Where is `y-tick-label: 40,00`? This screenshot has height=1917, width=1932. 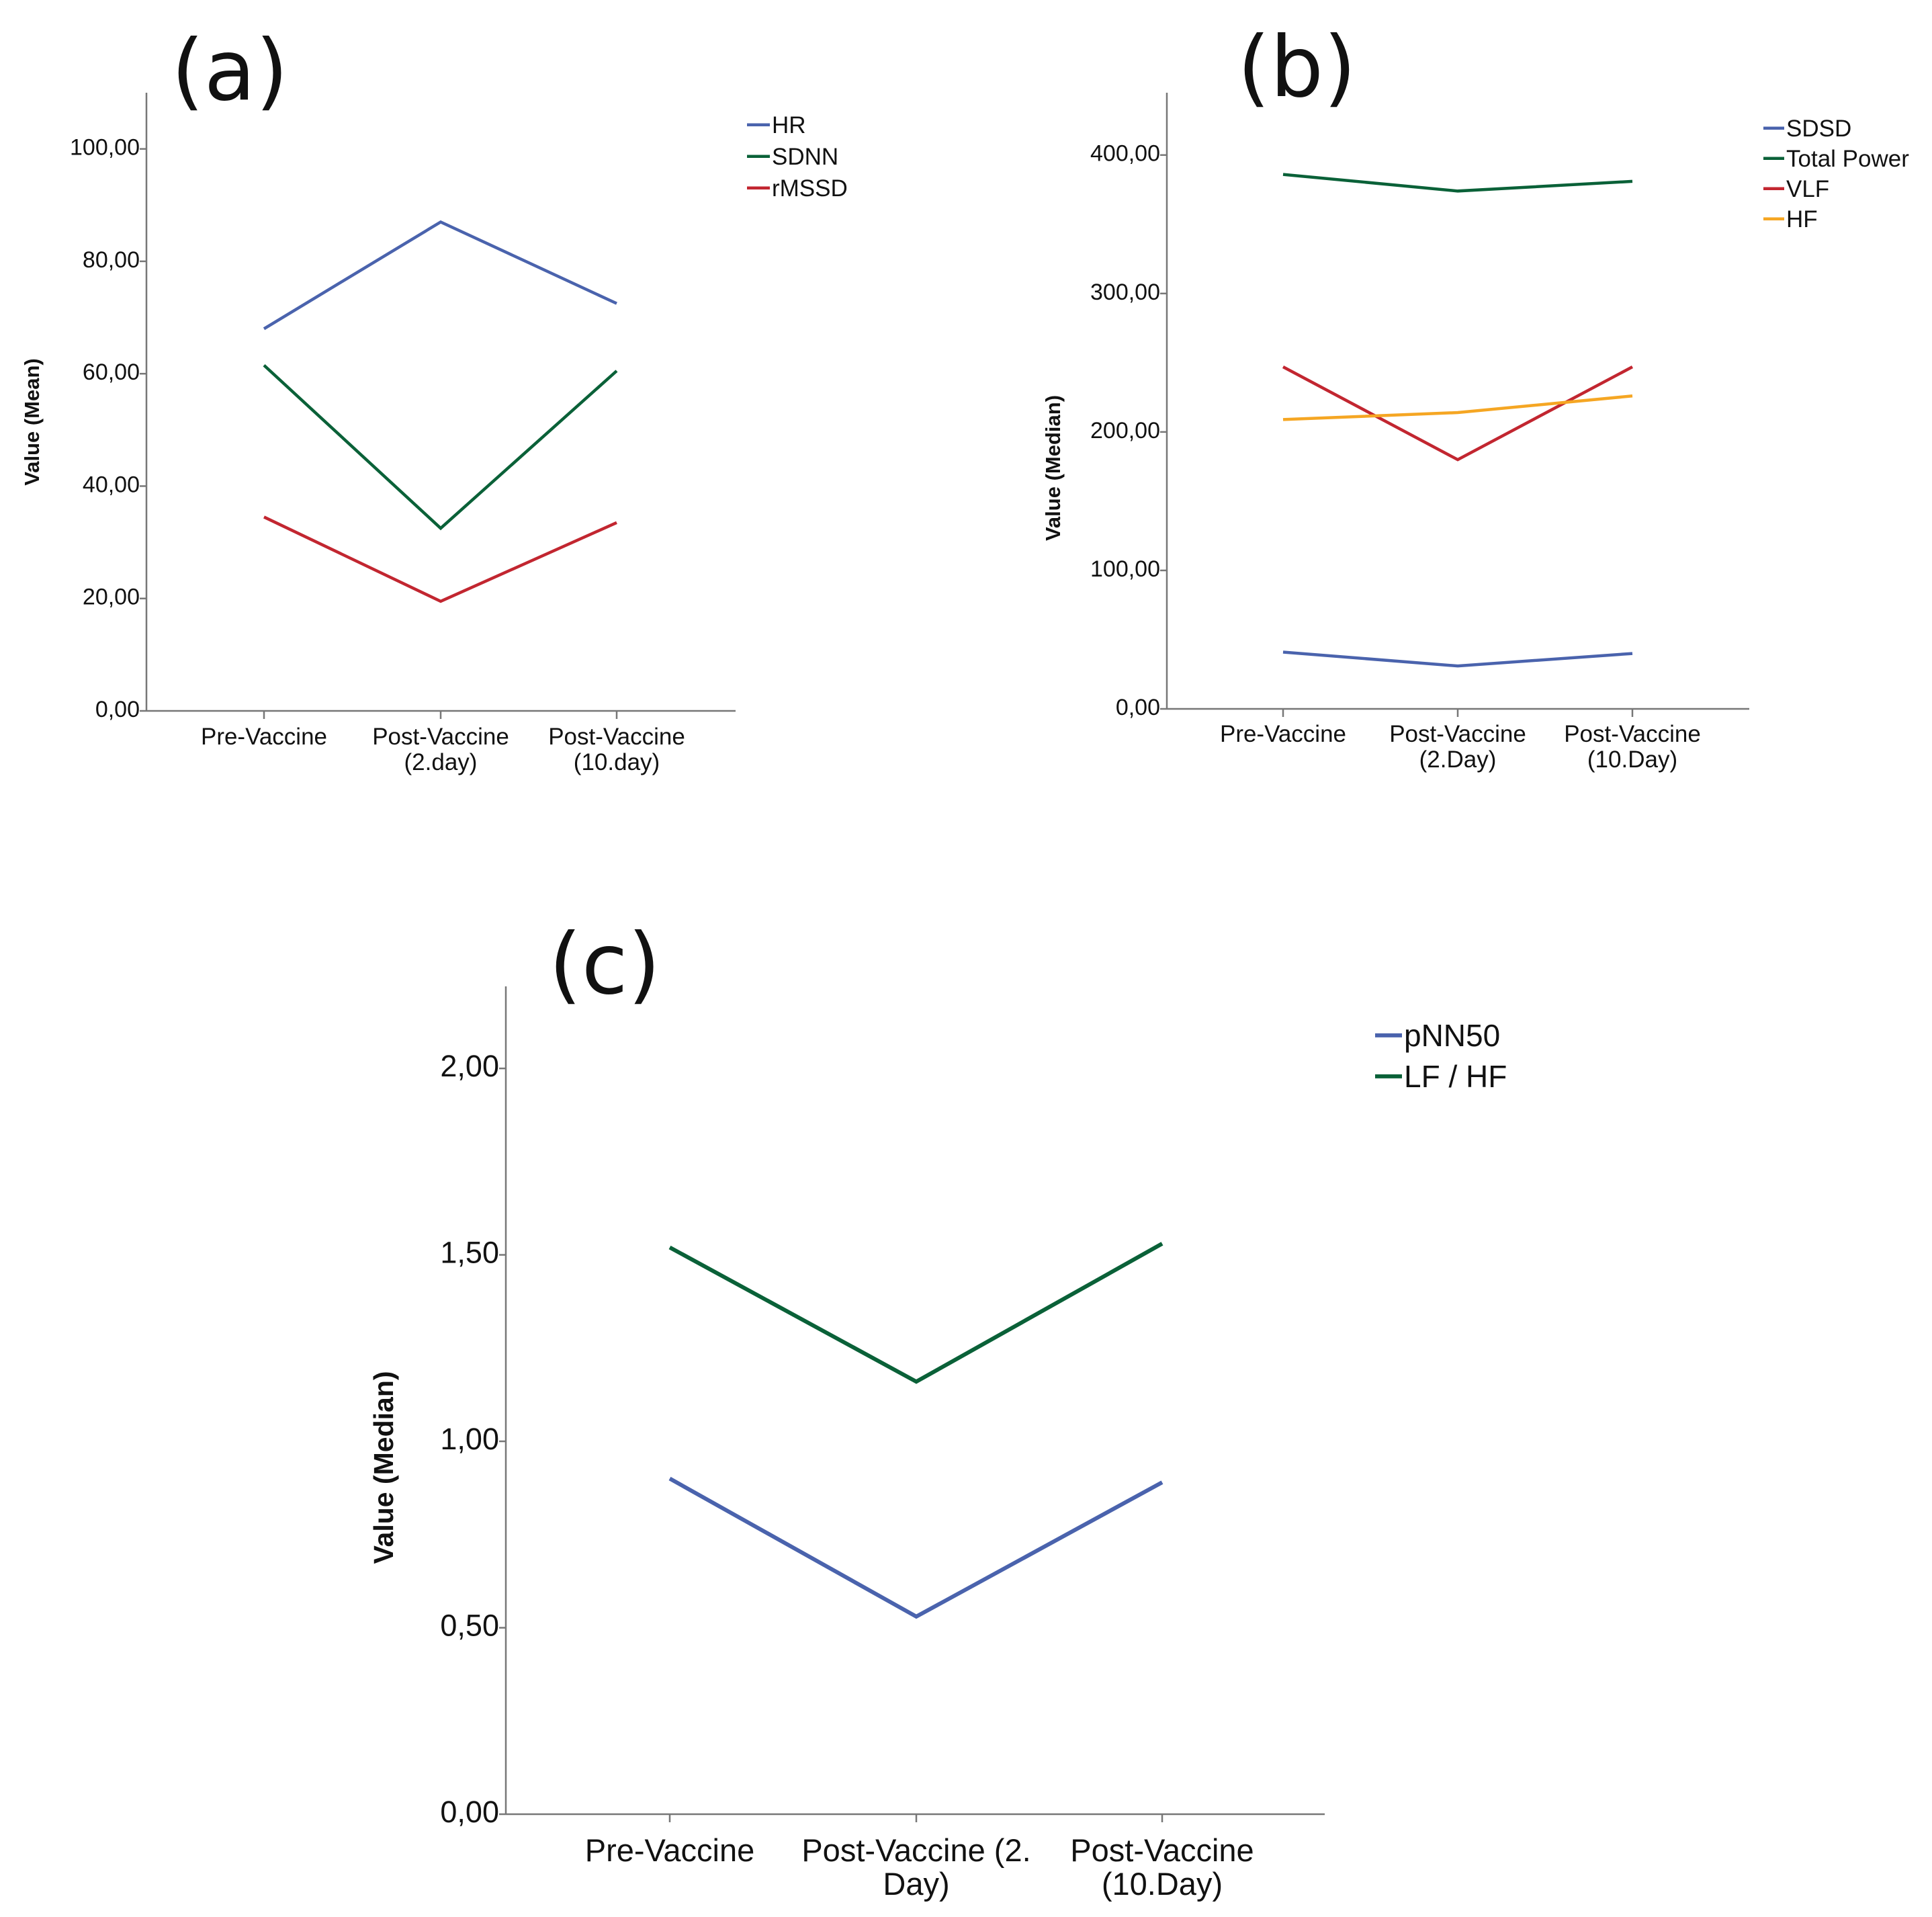
y-tick-label: 40,00 is located at coordinates (112, 484).